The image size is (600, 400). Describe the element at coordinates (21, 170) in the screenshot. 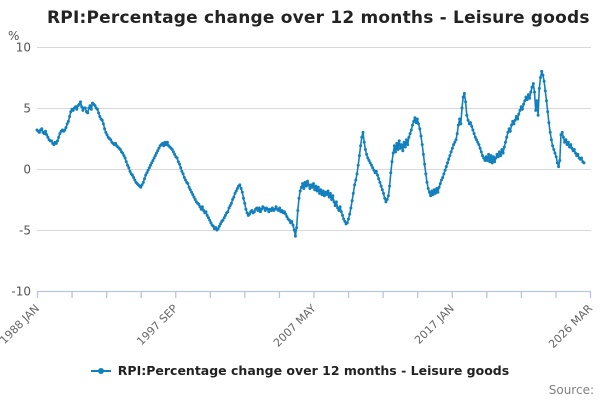

I see `y-axis-tick-labels: 10 5 0 -5 -10` at that location.